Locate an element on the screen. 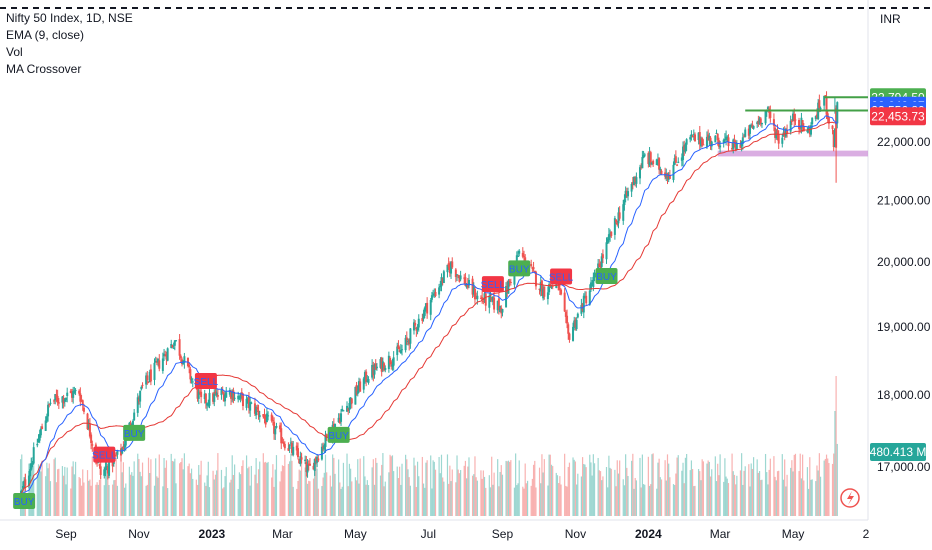  currency-label: INR is located at coordinates (890, 19).